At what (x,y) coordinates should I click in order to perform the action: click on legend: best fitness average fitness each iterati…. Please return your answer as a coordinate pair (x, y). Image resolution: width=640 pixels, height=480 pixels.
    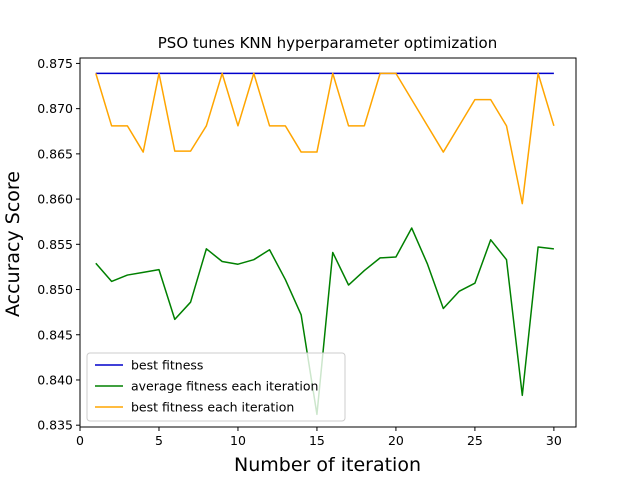
    Looking at the image, I should click on (216, 387).